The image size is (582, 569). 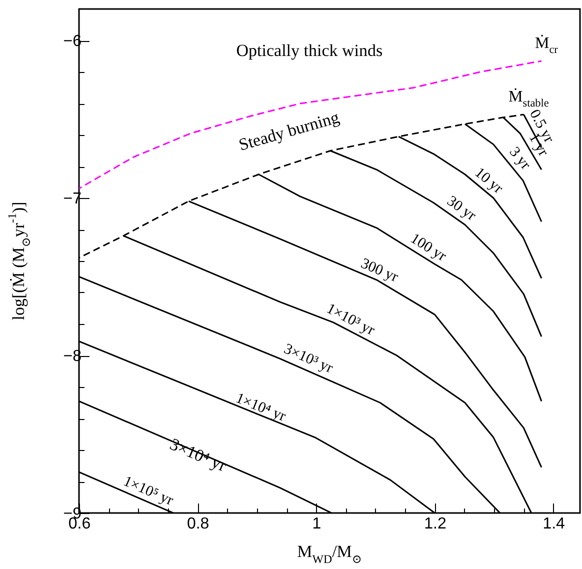 I want to click on x-tick-label: 0.8, so click(x=198, y=524).